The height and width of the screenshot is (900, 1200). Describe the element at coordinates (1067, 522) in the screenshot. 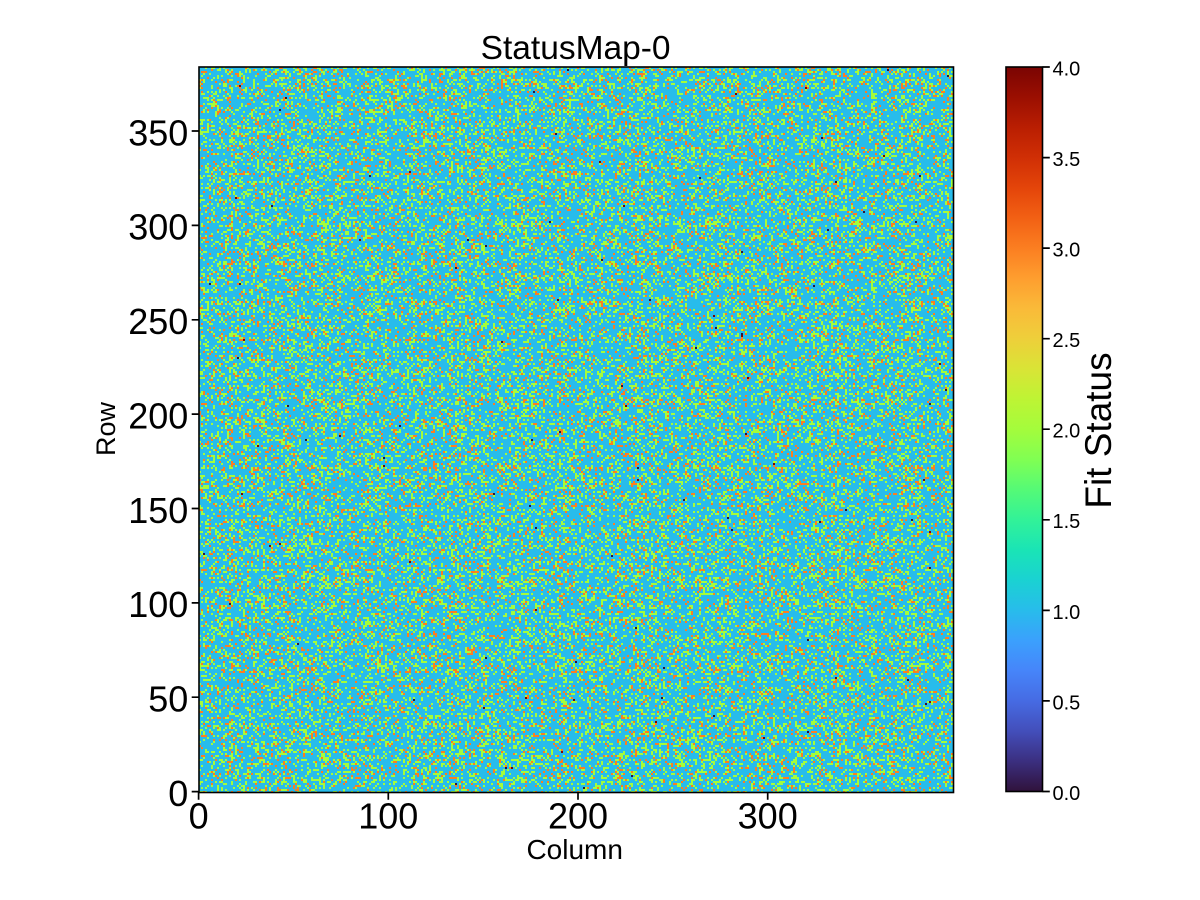

I see `svg-text: 1.5` at that location.